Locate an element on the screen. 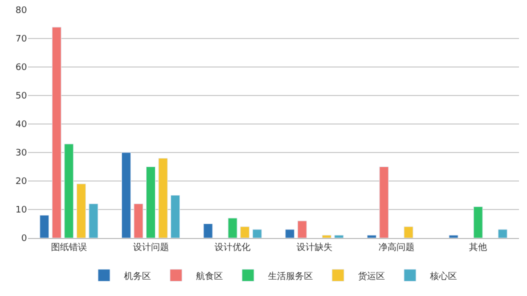 This screenshot has width=527, height=296. legend-label: 机务区 is located at coordinates (137, 276).